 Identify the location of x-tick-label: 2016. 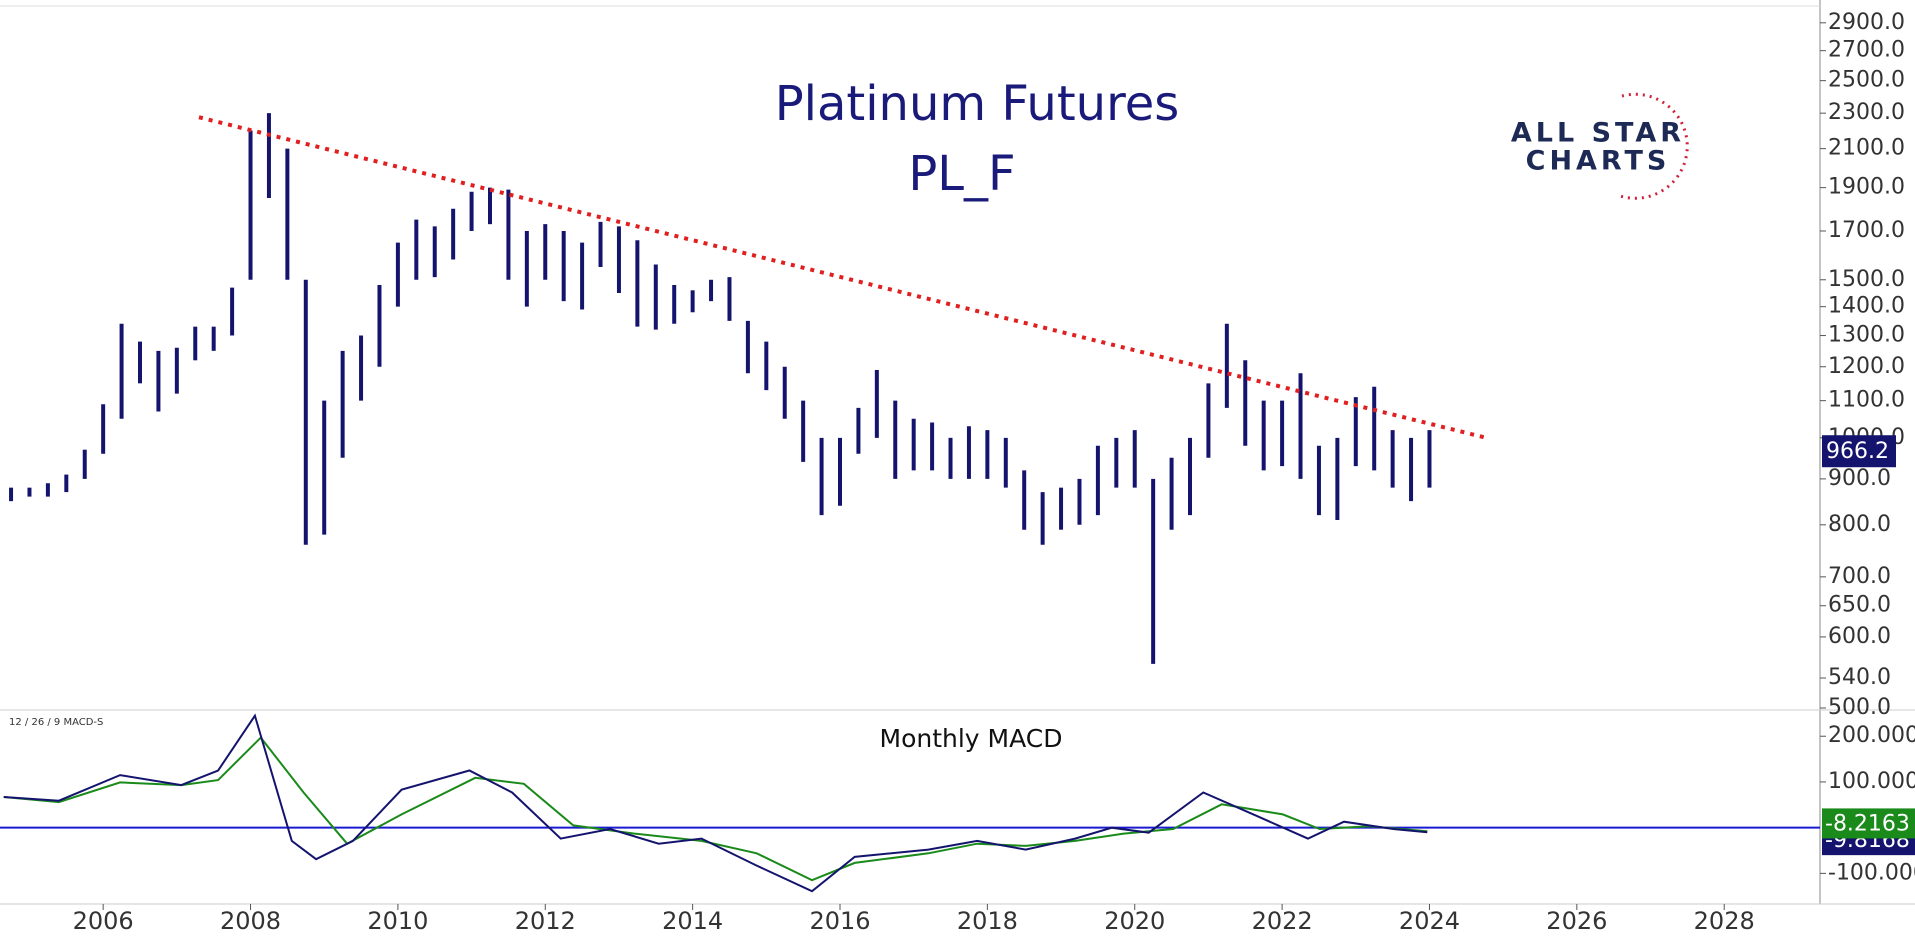
(839, 921).